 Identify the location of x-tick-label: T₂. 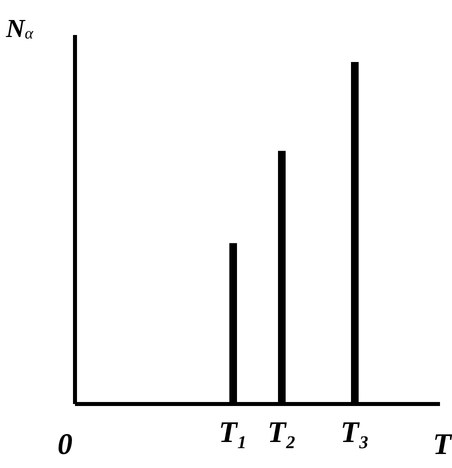
(281, 432).